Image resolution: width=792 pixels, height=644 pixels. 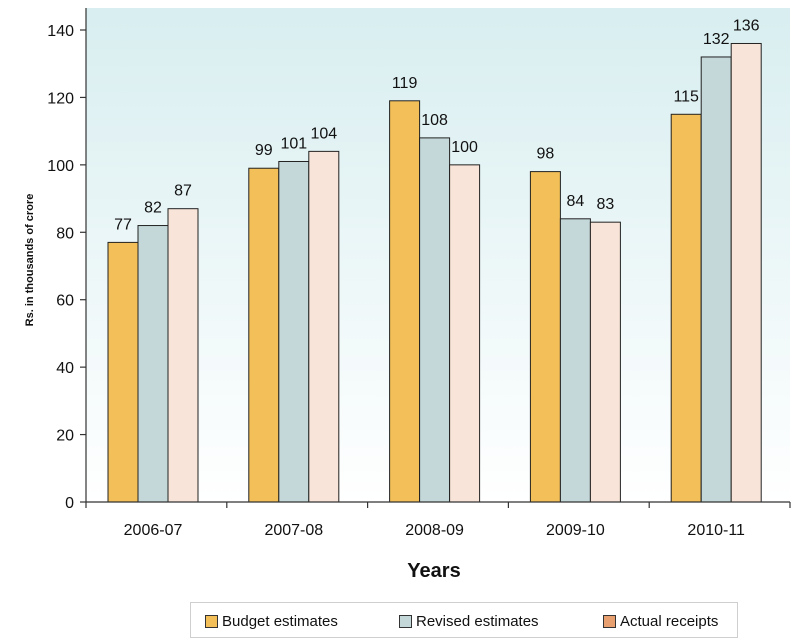 What do you see at coordinates (477, 621) in the screenshot?
I see `legend-label-revised: Revised estimates` at bounding box center [477, 621].